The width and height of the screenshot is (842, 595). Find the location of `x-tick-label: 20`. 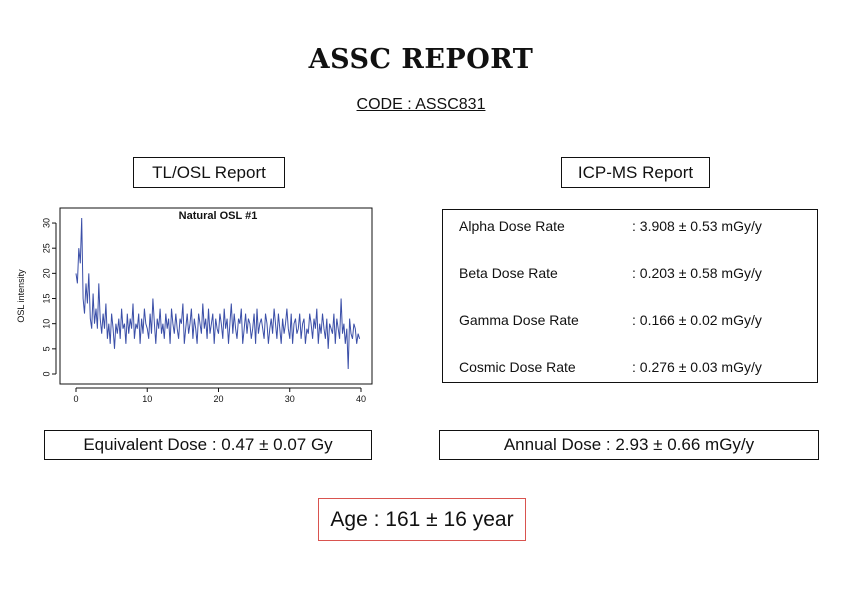

x-tick-label: 20 is located at coordinates (218, 399).